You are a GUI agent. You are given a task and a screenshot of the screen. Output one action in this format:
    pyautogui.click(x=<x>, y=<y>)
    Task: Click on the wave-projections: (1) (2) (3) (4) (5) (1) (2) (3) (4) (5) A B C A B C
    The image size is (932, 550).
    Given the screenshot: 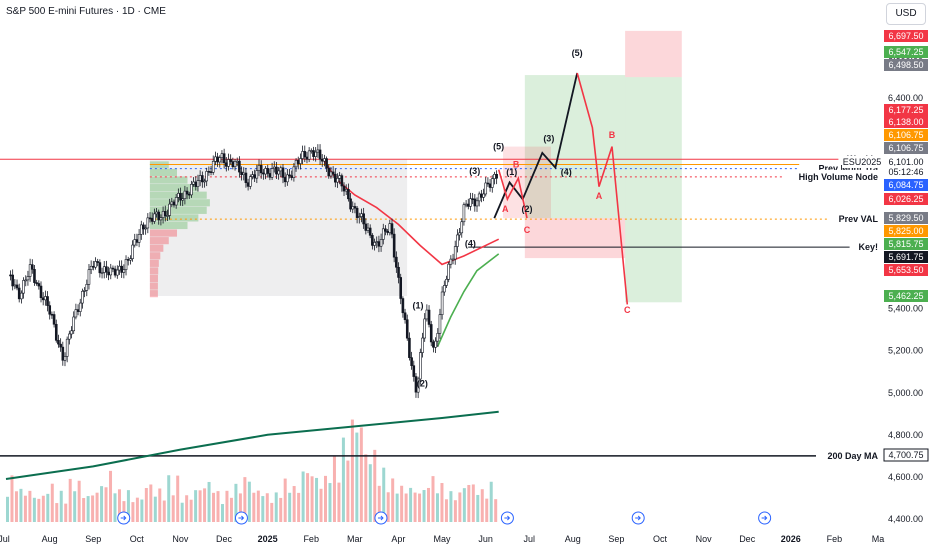 What is the action you would take?
    pyautogui.click(x=522, y=218)
    